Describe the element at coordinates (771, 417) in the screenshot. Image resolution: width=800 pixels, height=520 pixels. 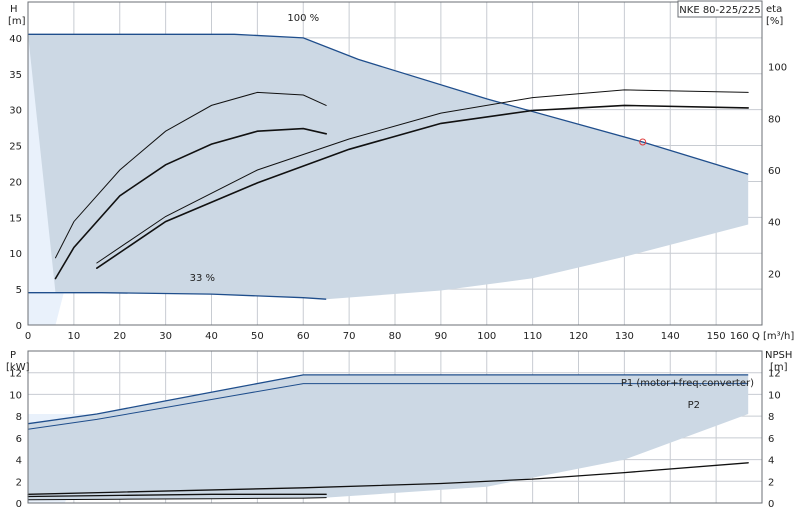
I see `y2-tick-label: 8` at that location.